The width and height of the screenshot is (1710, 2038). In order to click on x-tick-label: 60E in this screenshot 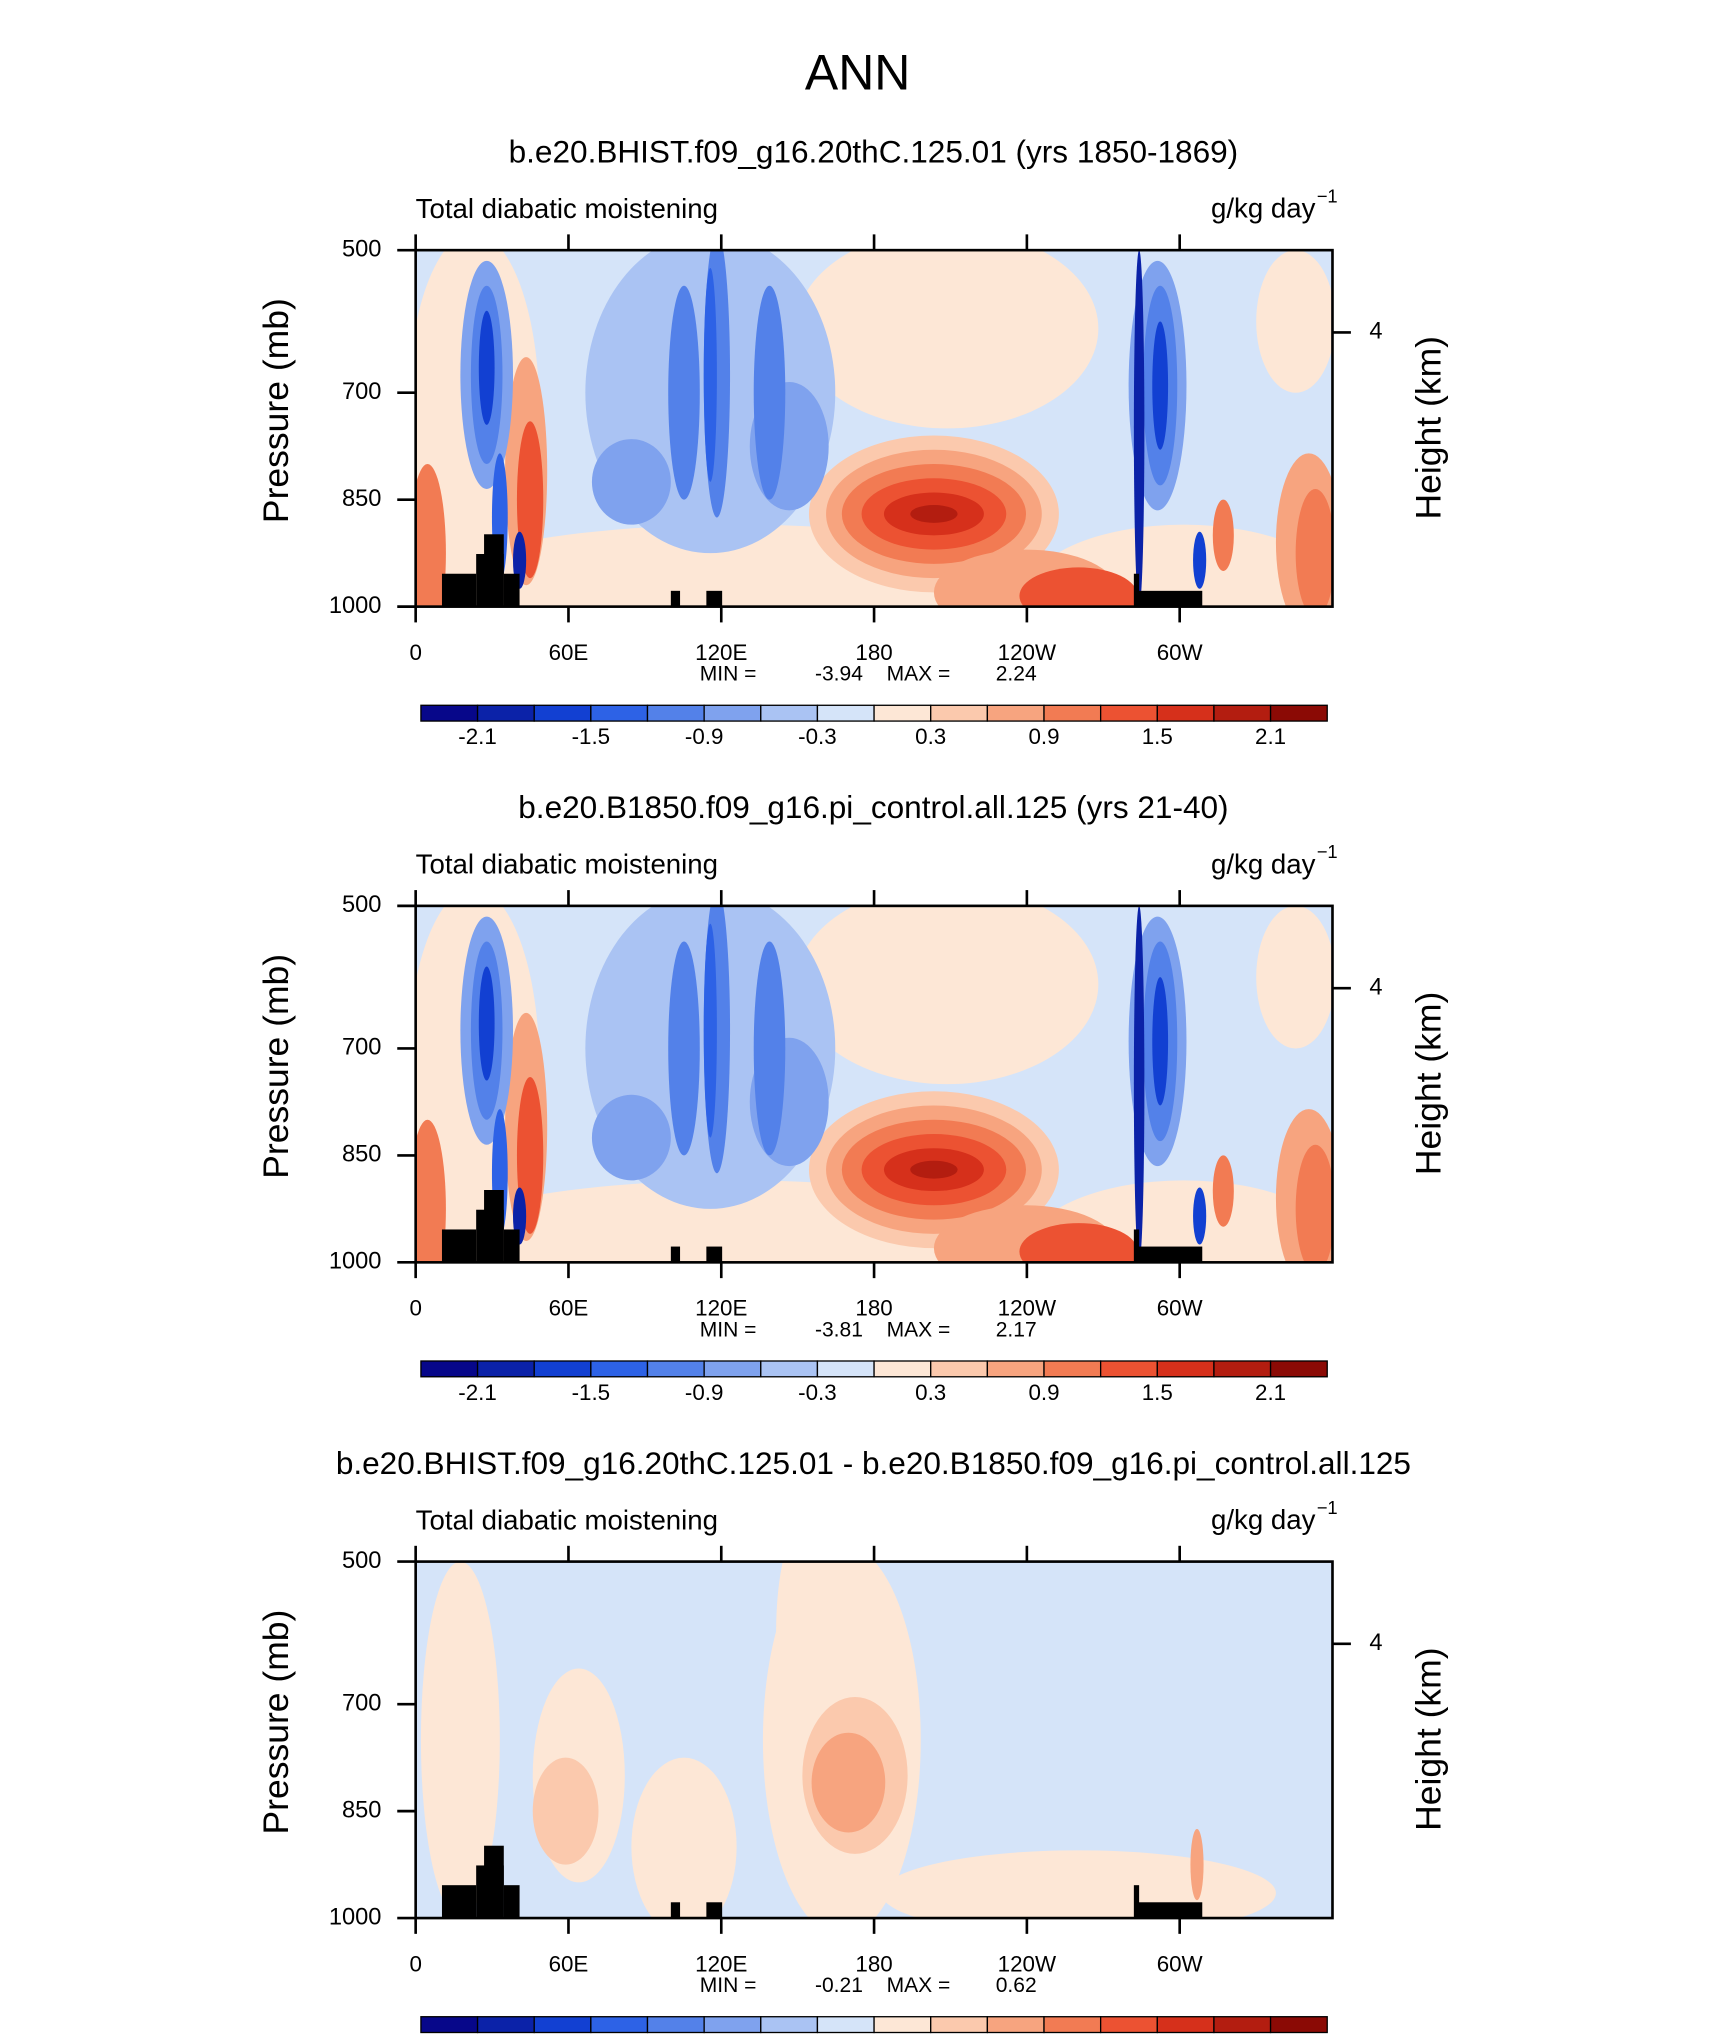, I will do `click(569, 1963)`.